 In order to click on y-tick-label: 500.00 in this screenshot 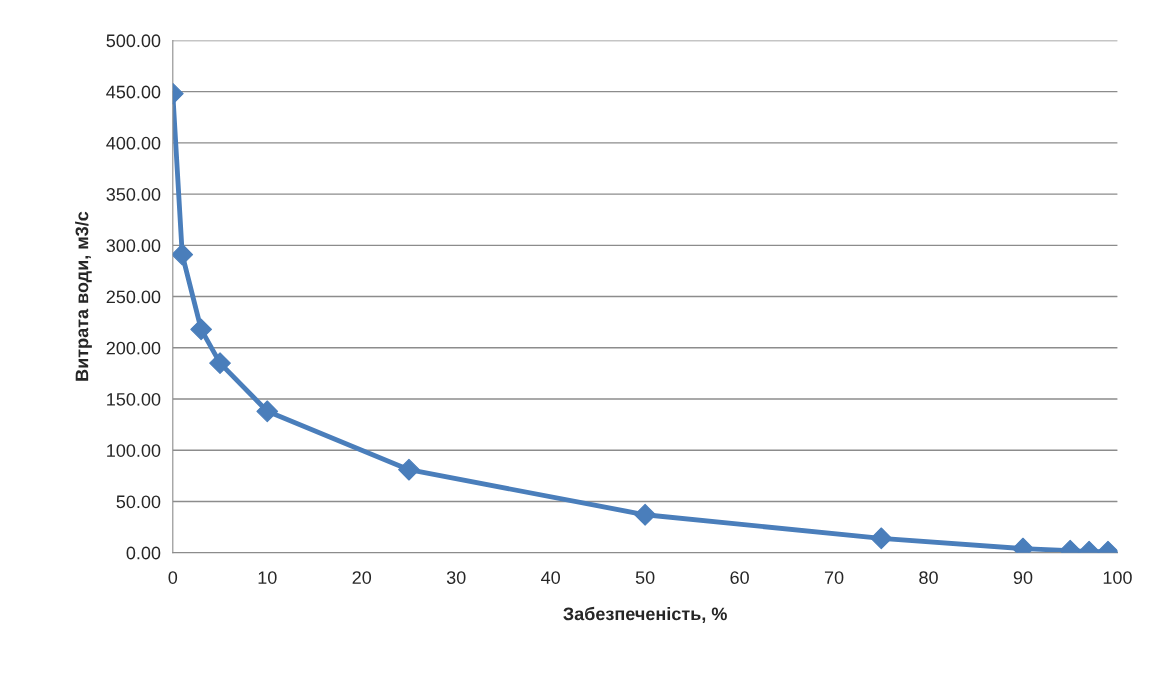, I will do `click(133, 41)`.